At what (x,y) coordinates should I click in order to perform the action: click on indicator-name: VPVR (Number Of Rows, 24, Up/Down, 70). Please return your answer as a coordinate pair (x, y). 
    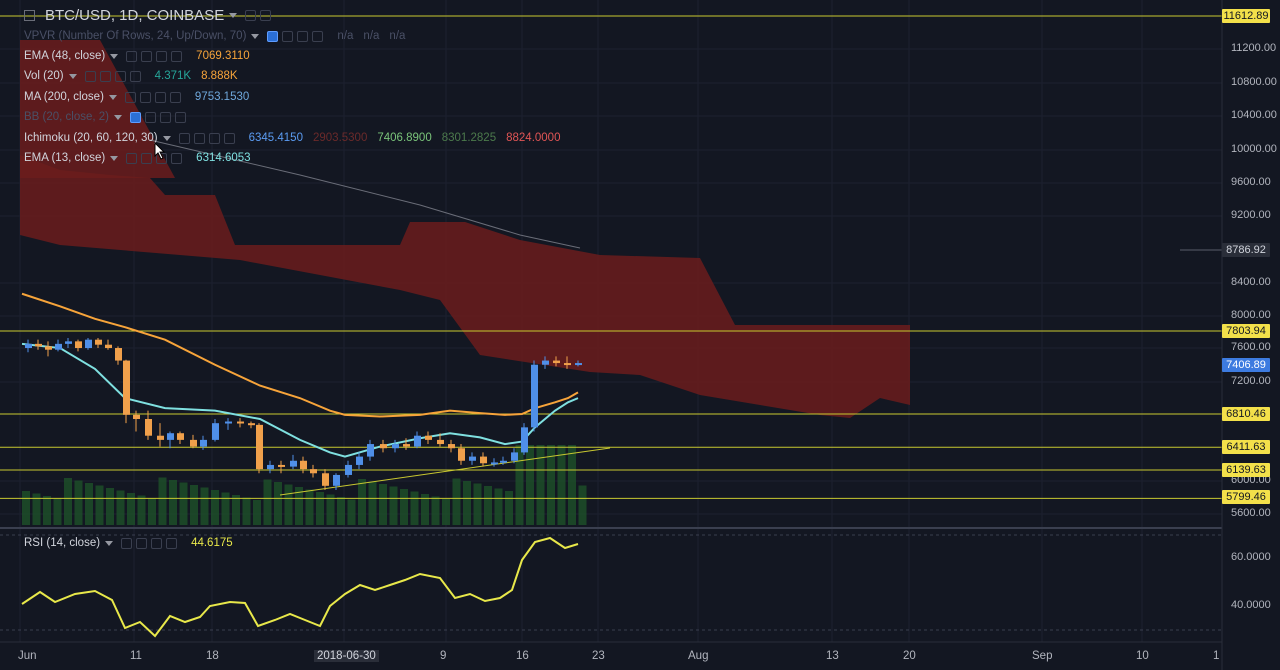
    Looking at the image, I should click on (135, 36).